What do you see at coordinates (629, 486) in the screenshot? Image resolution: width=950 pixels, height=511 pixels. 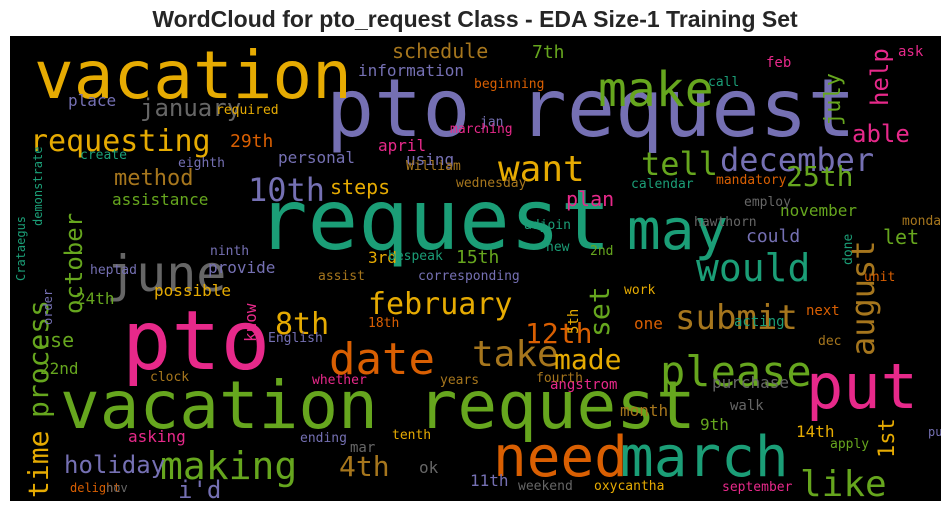 I see `word-oxycantha: oxycantha` at bounding box center [629, 486].